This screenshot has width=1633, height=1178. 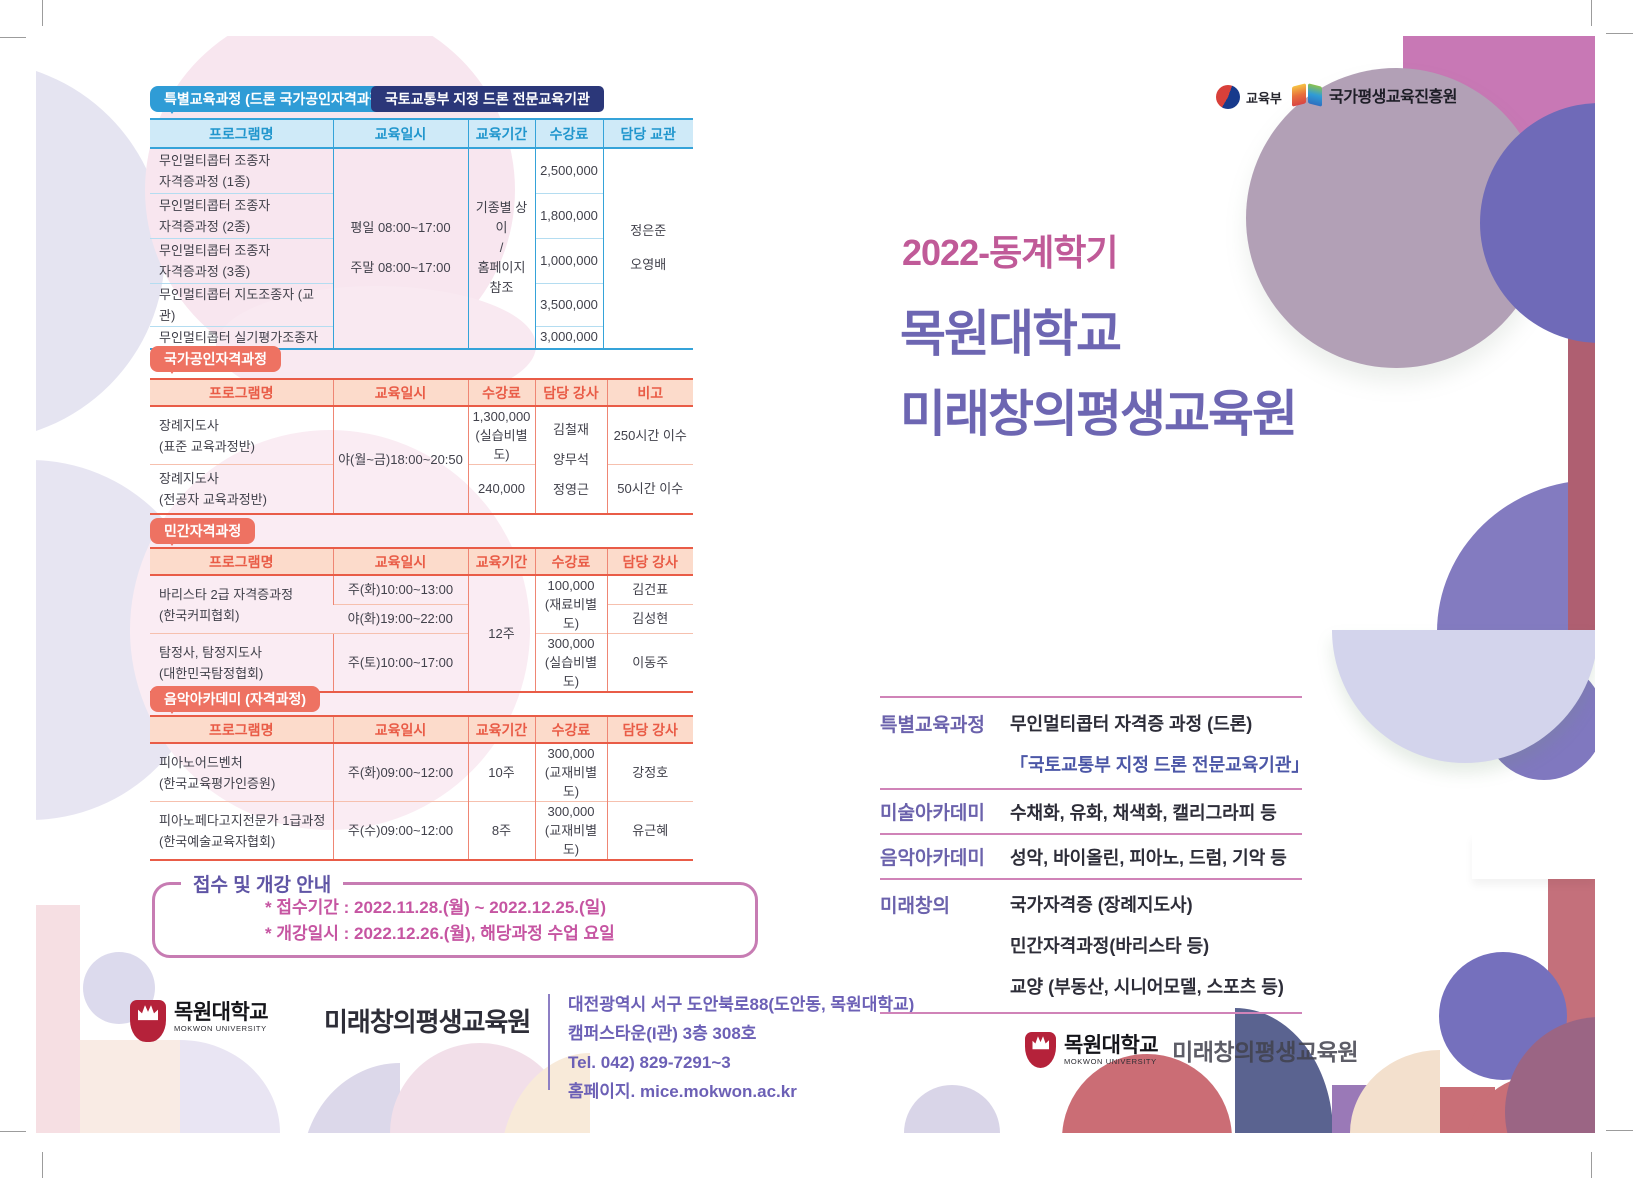 What do you see at coordinates (203, 532) in the screenshot?
I see `badge-private-cert: 민간자격과정` at bounding box center [203, 532].